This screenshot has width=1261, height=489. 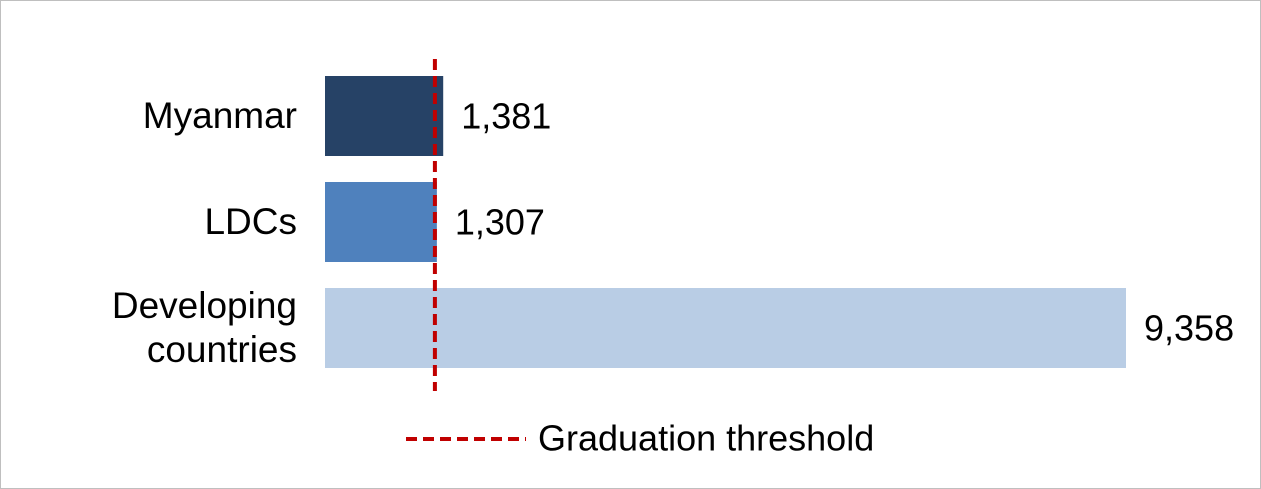 I want to click on category-label: Myanmar, so click(x=219, y=115).